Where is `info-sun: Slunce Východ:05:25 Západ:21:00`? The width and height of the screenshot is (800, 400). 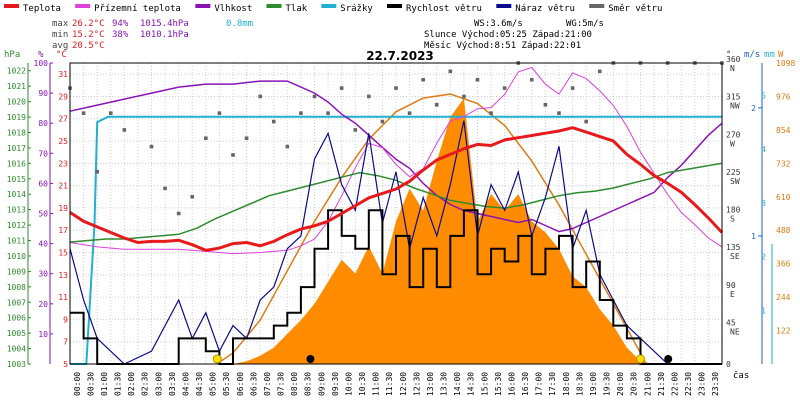
info-sun: Slunce Východ:05:25 Západ:21:00 is located at coordinates (508, 35).